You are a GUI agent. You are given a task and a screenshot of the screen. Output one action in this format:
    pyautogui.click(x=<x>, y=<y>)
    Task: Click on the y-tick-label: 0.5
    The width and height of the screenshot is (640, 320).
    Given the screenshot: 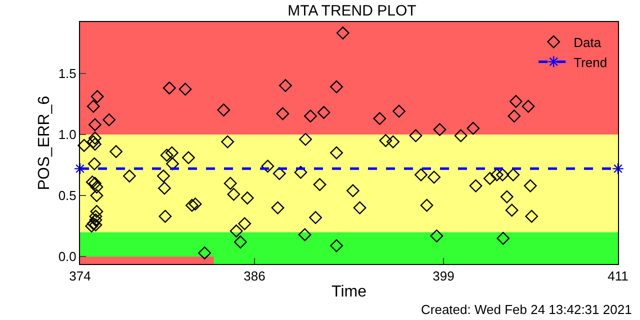 What is the action you would take?
    pyautogui.click(x=67, y=196)
    